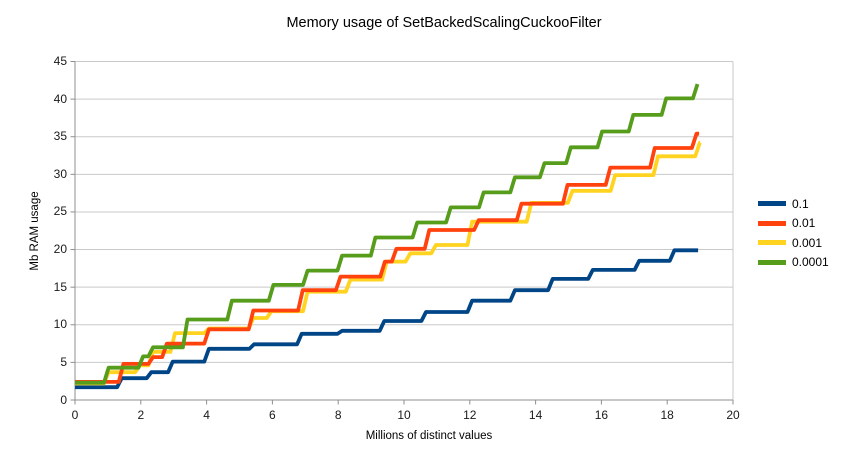  What do you see at coordinates (429, 436) in the screenshot?
I see `x-axis-title: Millions of distinct values` at bounding box center [429, 436].